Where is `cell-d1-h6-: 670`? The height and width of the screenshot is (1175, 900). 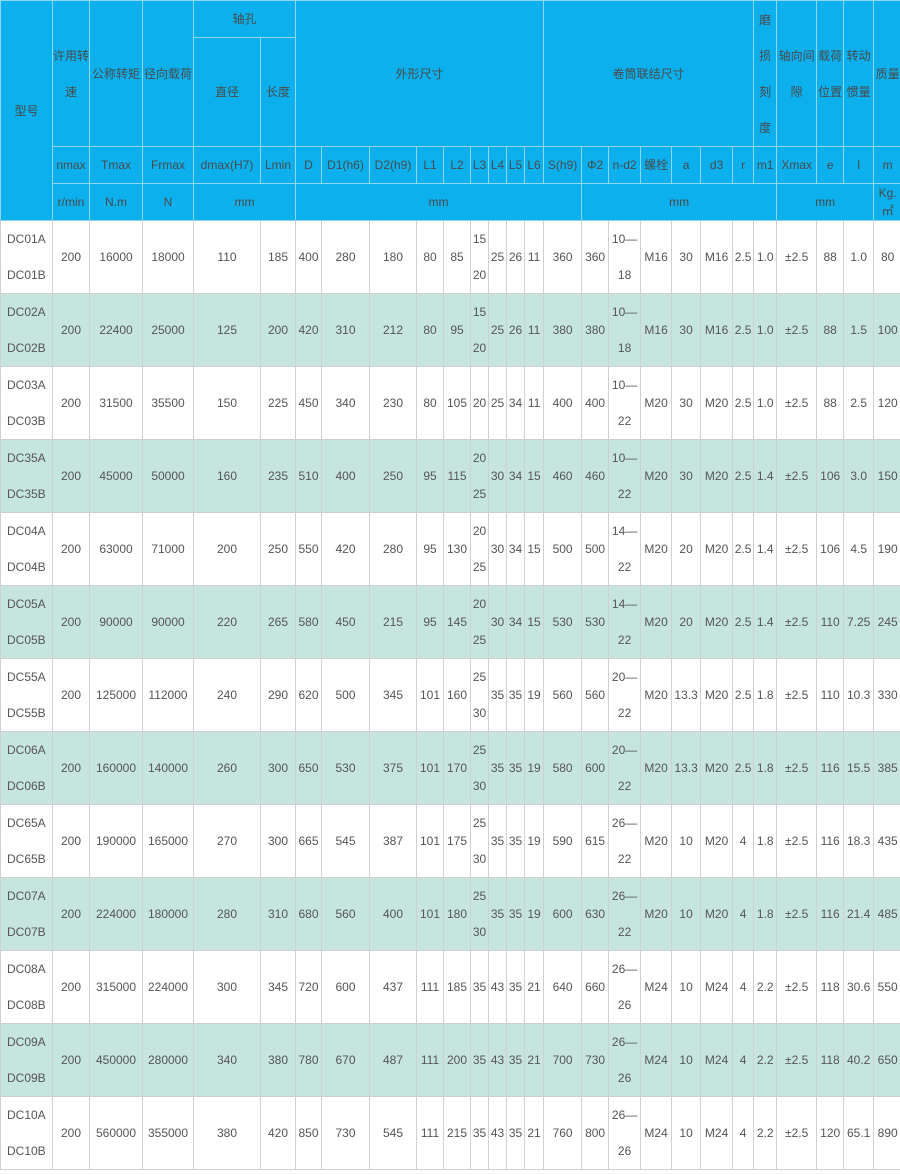 cell-d1-h6-: 670 is located at coordinates (346, 1060).